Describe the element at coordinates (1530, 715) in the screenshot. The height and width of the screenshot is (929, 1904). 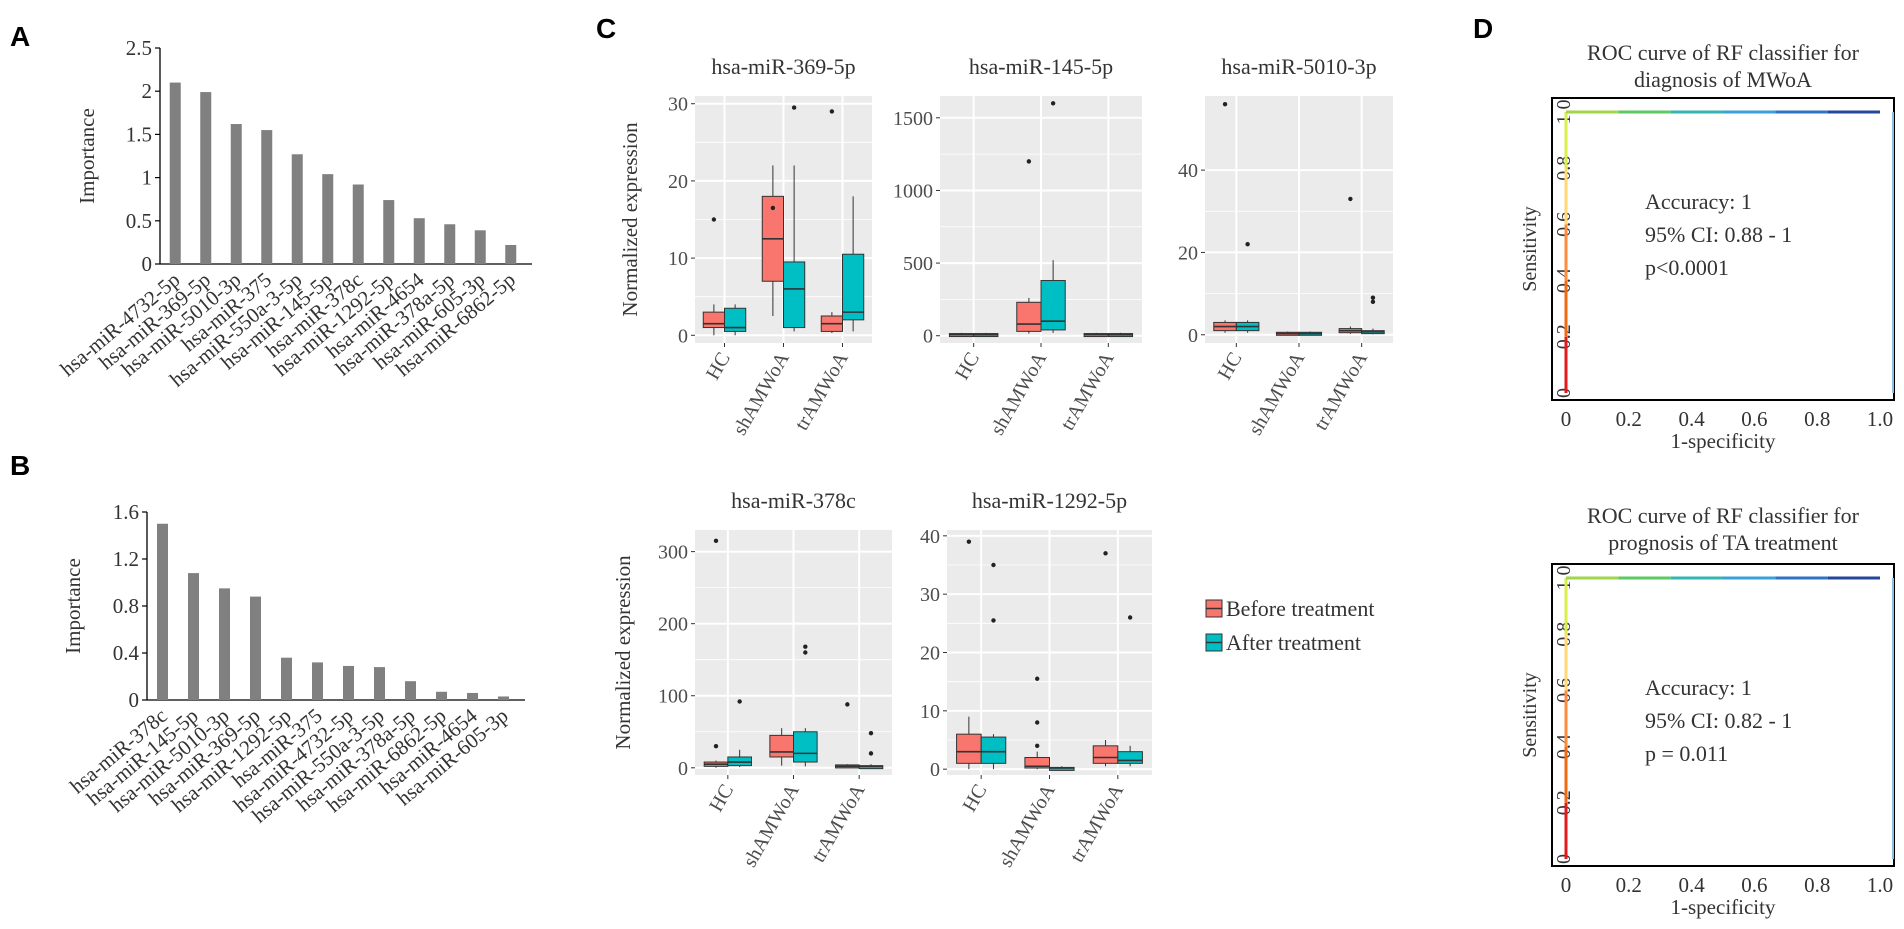
I see `y-axis-title: Sensitivity` at that location.